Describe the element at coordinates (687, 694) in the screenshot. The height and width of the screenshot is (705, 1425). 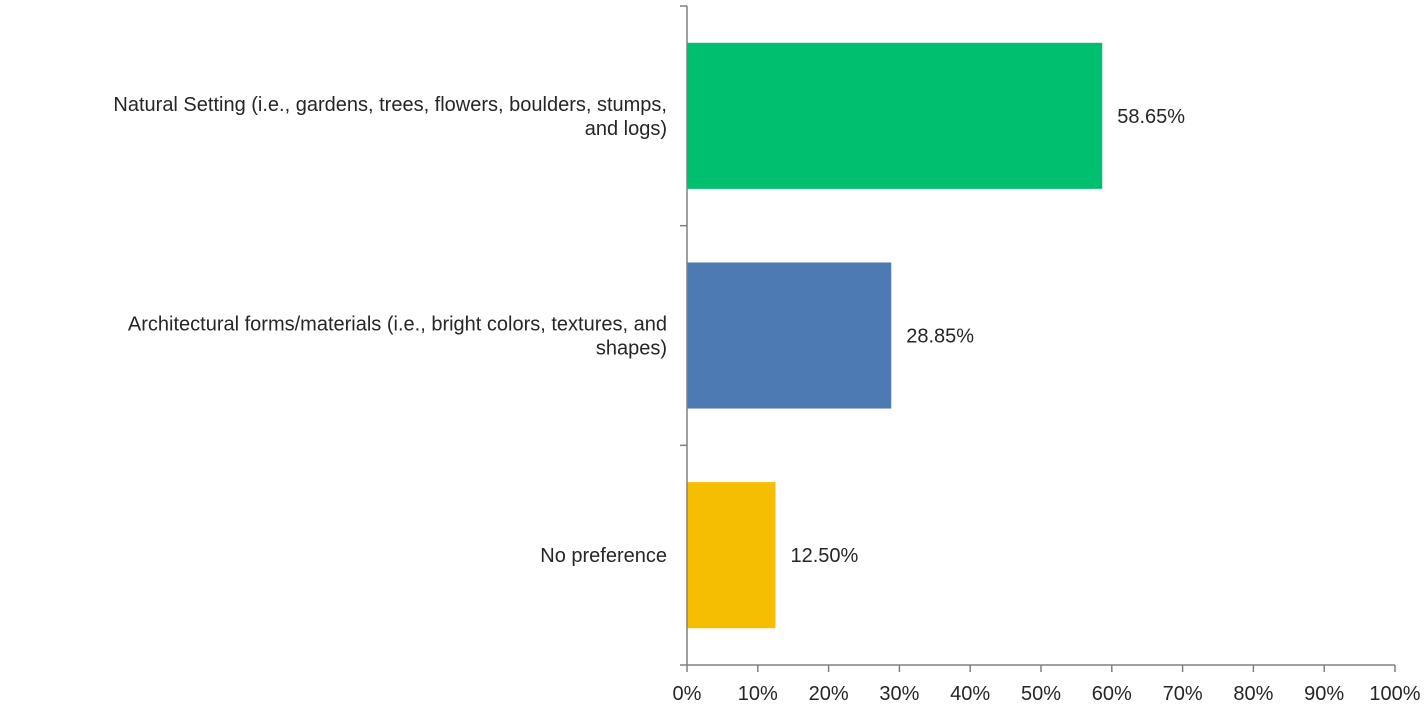
I see `x-tick-label-0: 0%` at that location.